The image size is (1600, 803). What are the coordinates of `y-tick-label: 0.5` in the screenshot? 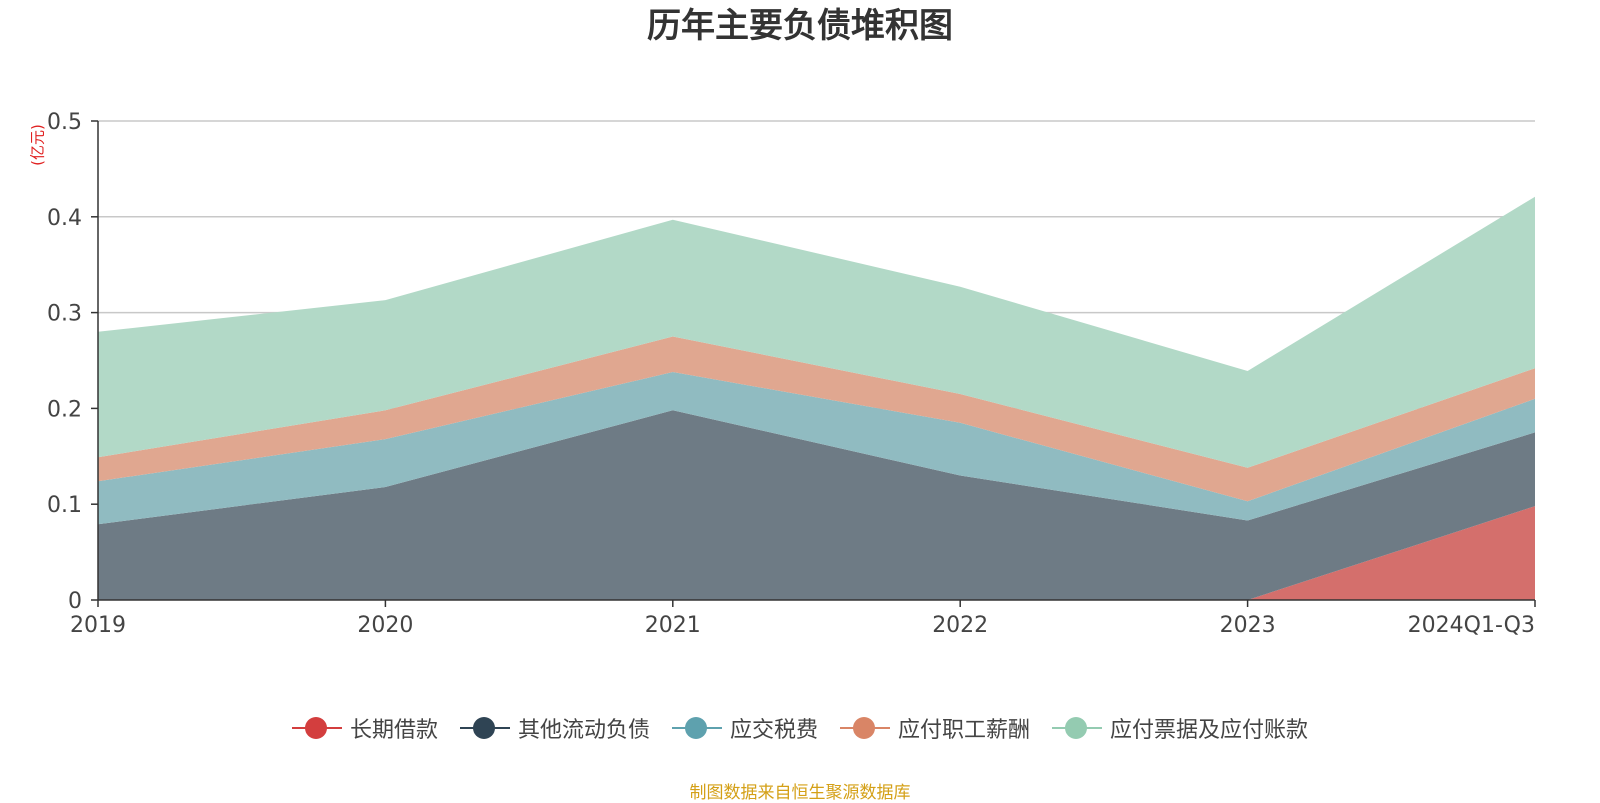 It's located at (64, 122).